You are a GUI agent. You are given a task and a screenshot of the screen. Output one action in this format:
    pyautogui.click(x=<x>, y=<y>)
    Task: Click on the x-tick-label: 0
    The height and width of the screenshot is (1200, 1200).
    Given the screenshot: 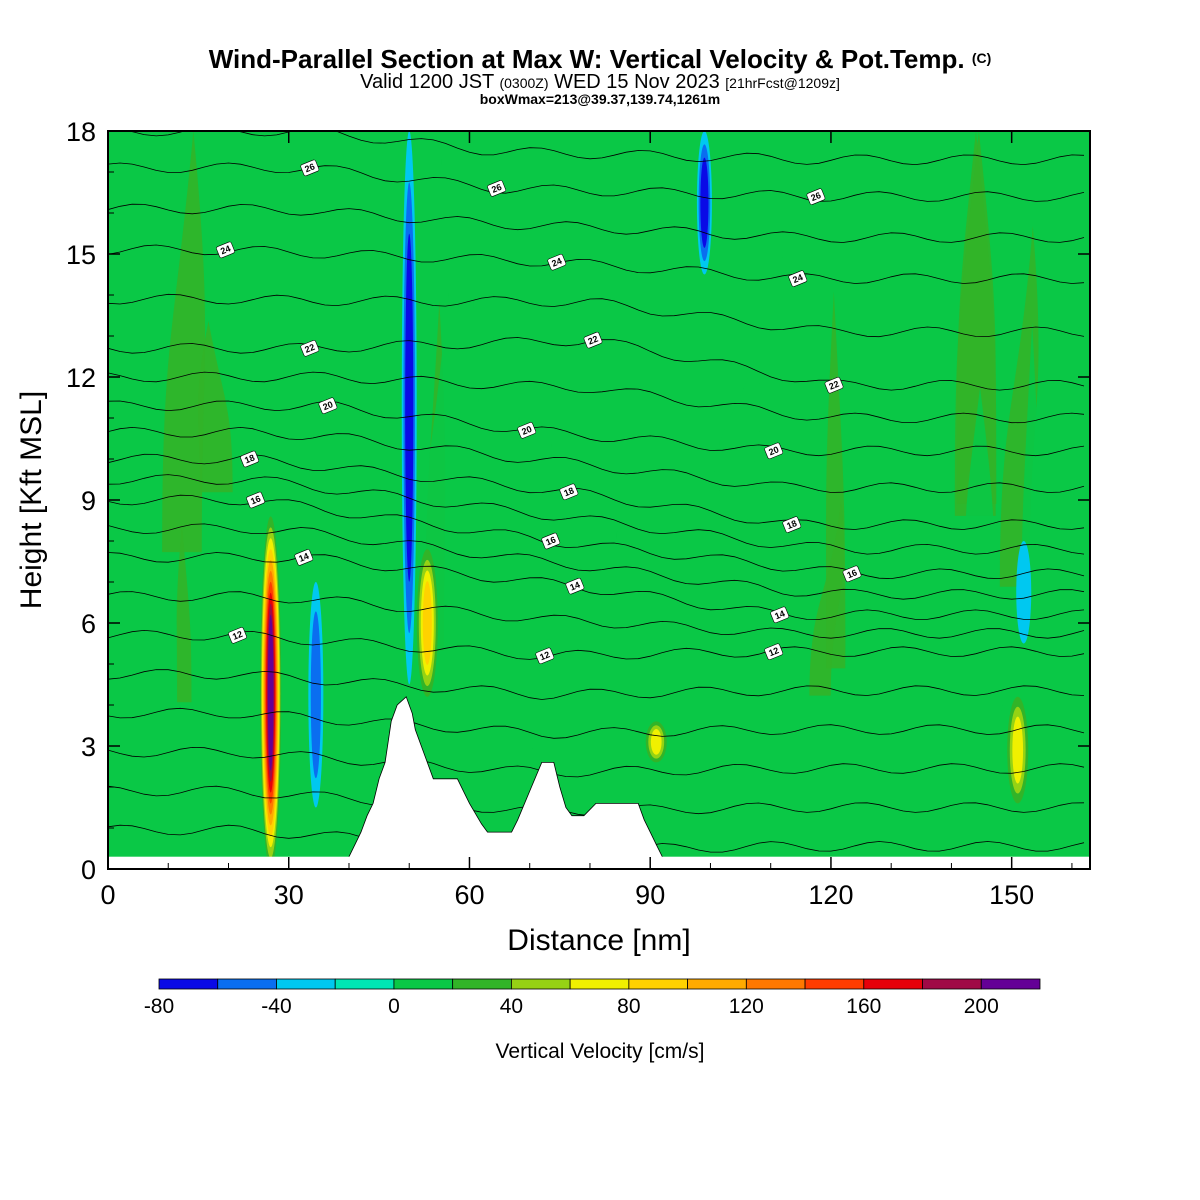 What is the action you would take?
    pyautogui.click(x=107, y=895)
    